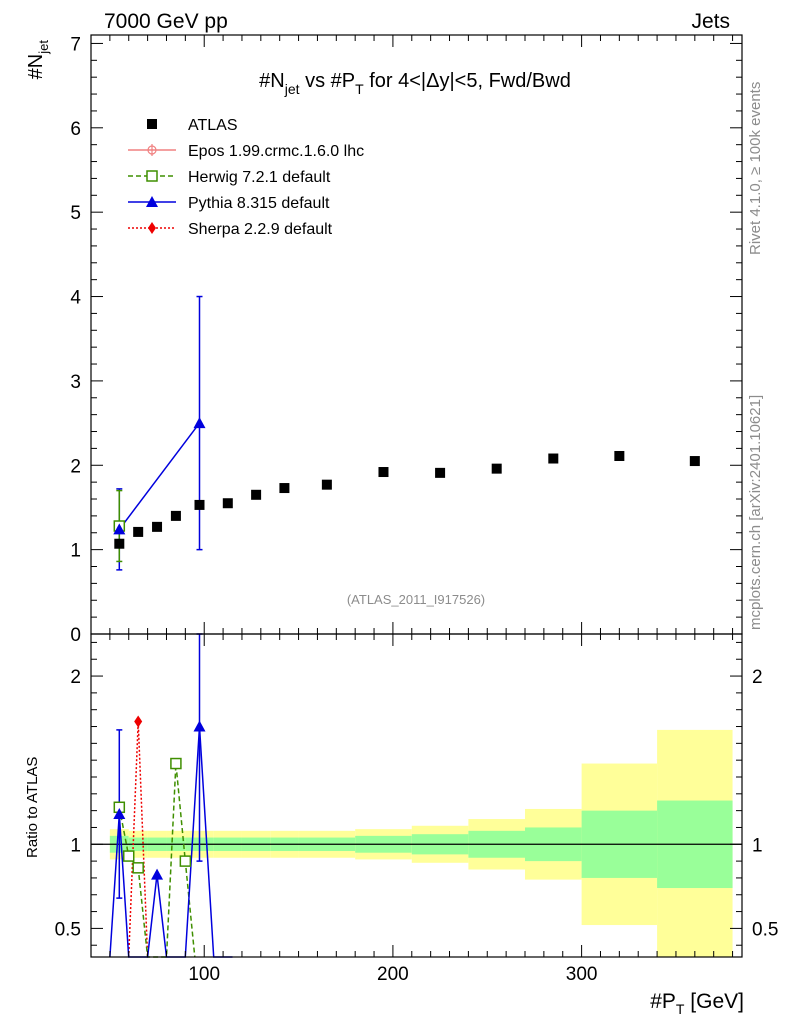  Describe the element at coordinates (75, 382) in the screenshot. I see `main-y-tick-label-3: 3` at that location.